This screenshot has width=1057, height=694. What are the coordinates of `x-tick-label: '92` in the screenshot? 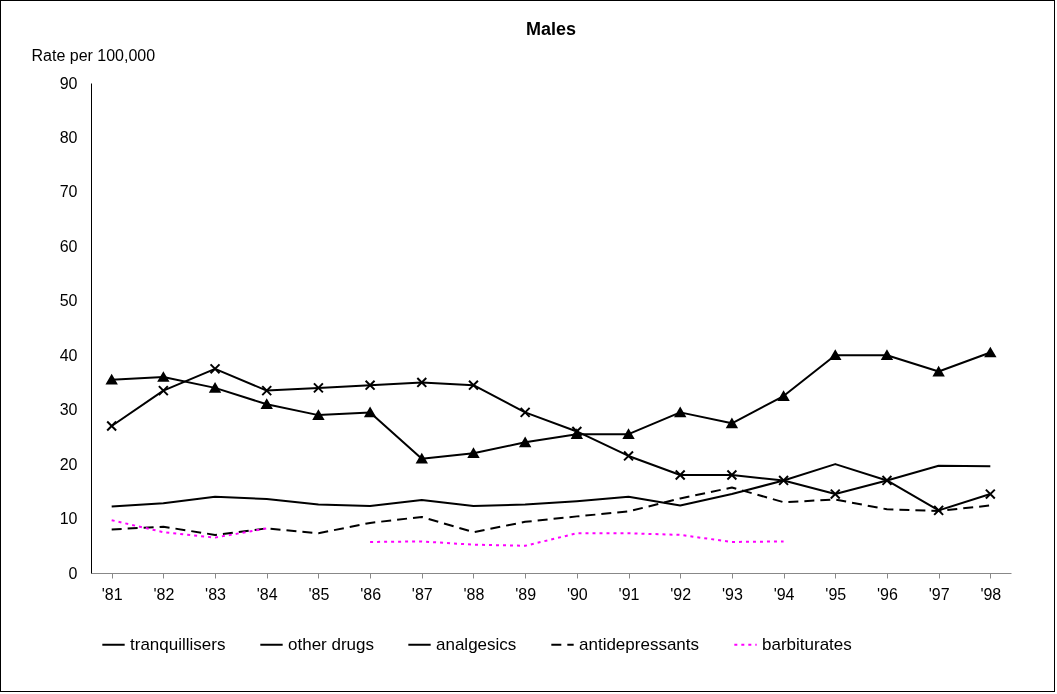 It's located at (681, 594).